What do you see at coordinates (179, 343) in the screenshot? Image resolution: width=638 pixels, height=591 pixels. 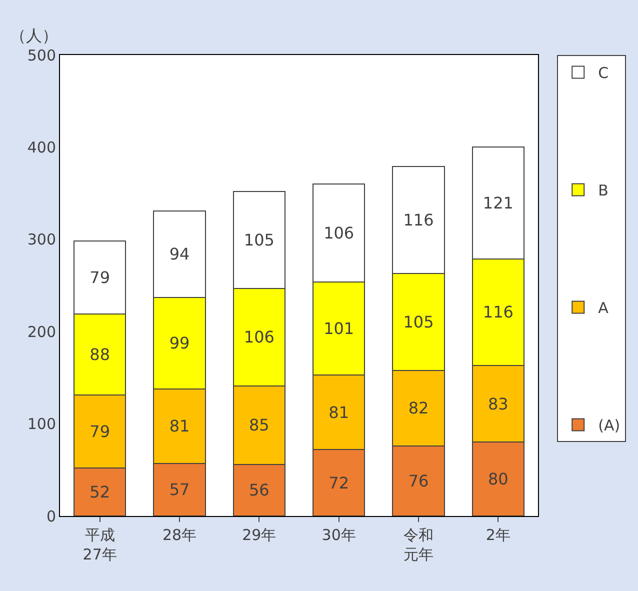 I see `data-label: 99` at bounding box center [179, 343].